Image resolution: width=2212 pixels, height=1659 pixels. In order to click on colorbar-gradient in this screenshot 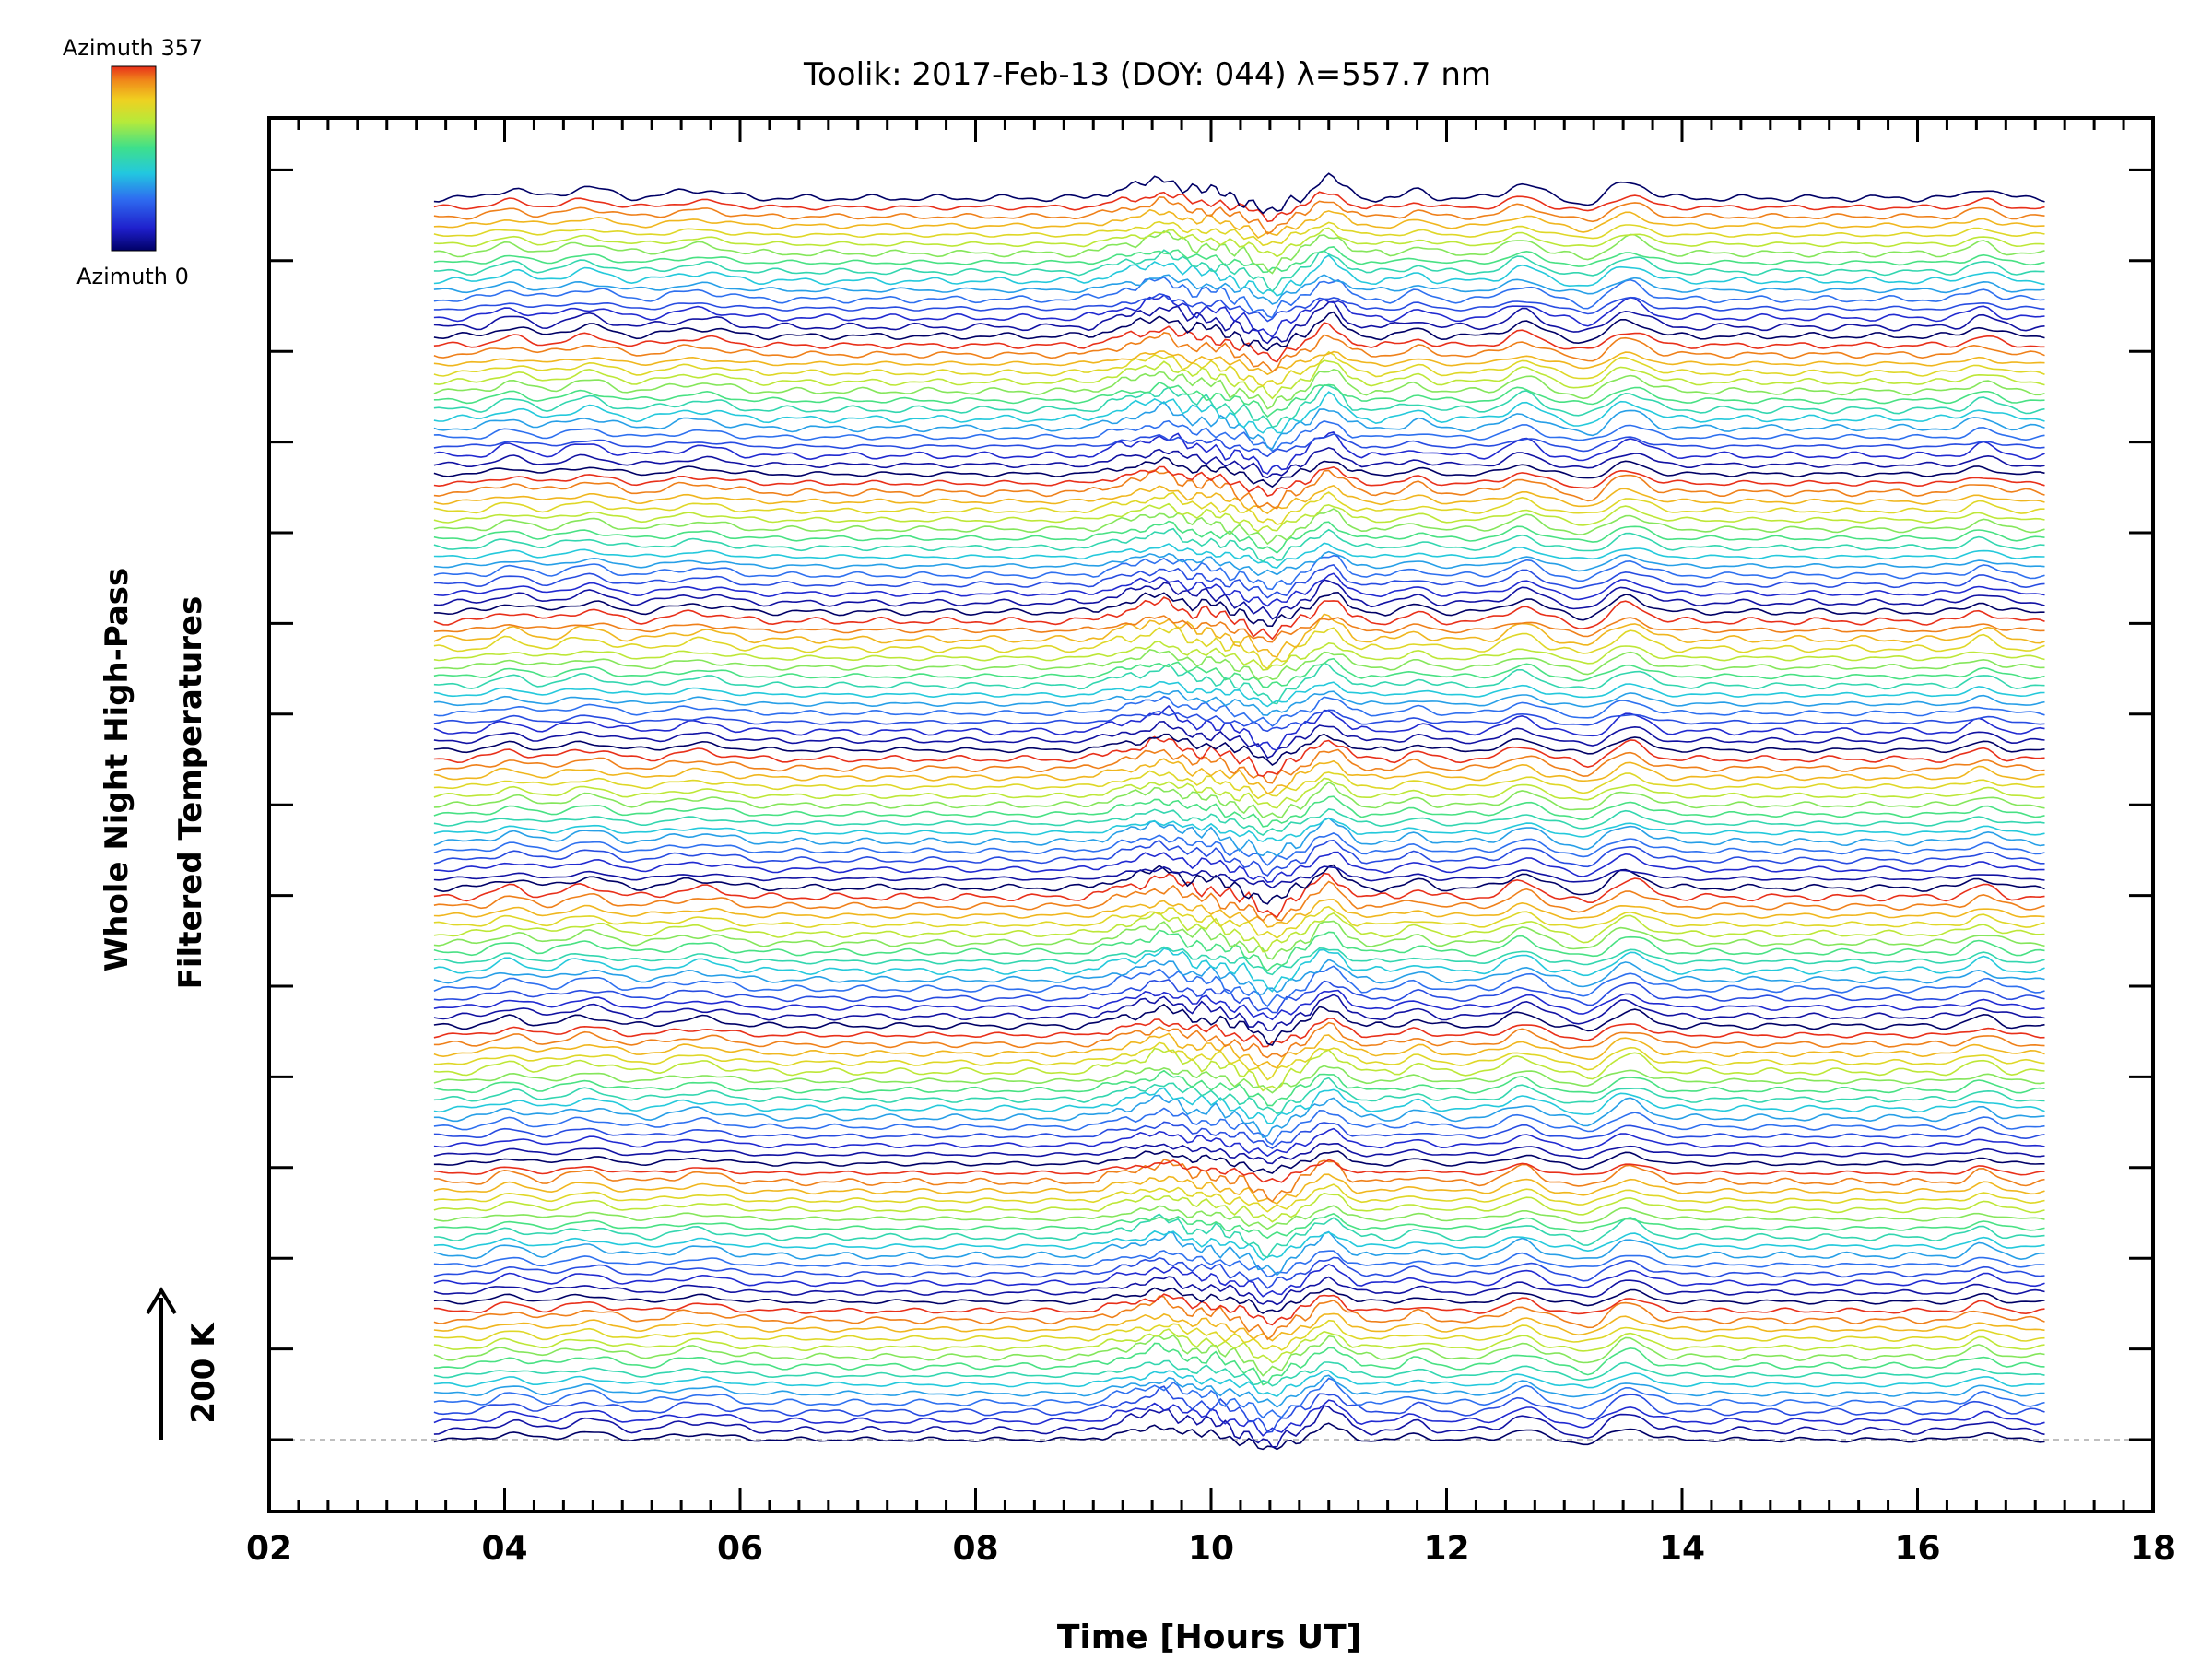, I will do `click(134, 158)`.